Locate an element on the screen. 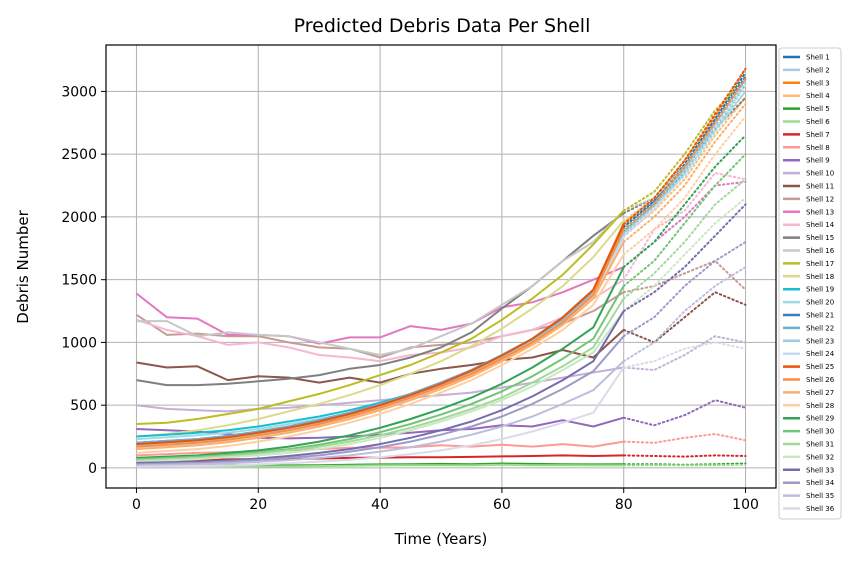  y-tick-label: 2500 is located at coordinates (79, 155).